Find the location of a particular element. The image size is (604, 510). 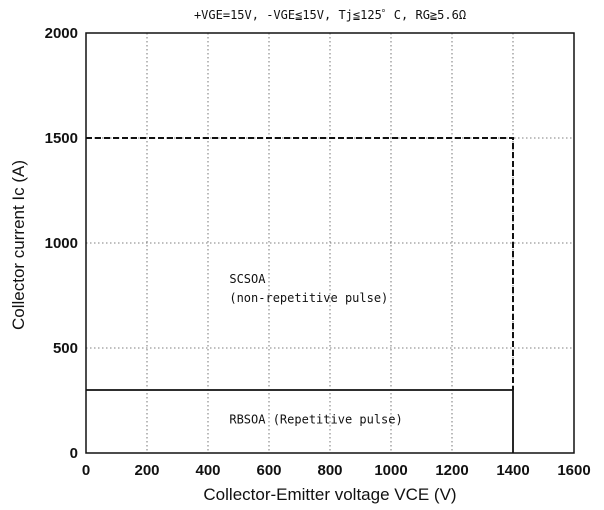

x-tick-label: 0 is located at coordinates (86, 470).